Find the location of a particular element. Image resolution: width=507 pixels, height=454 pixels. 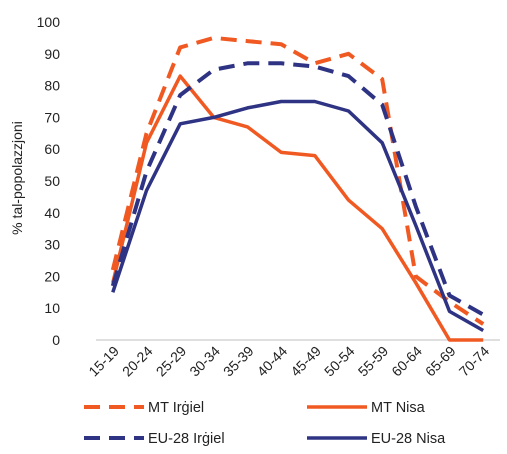

y-tick-label: 90 is located at coordinates (52, 54).